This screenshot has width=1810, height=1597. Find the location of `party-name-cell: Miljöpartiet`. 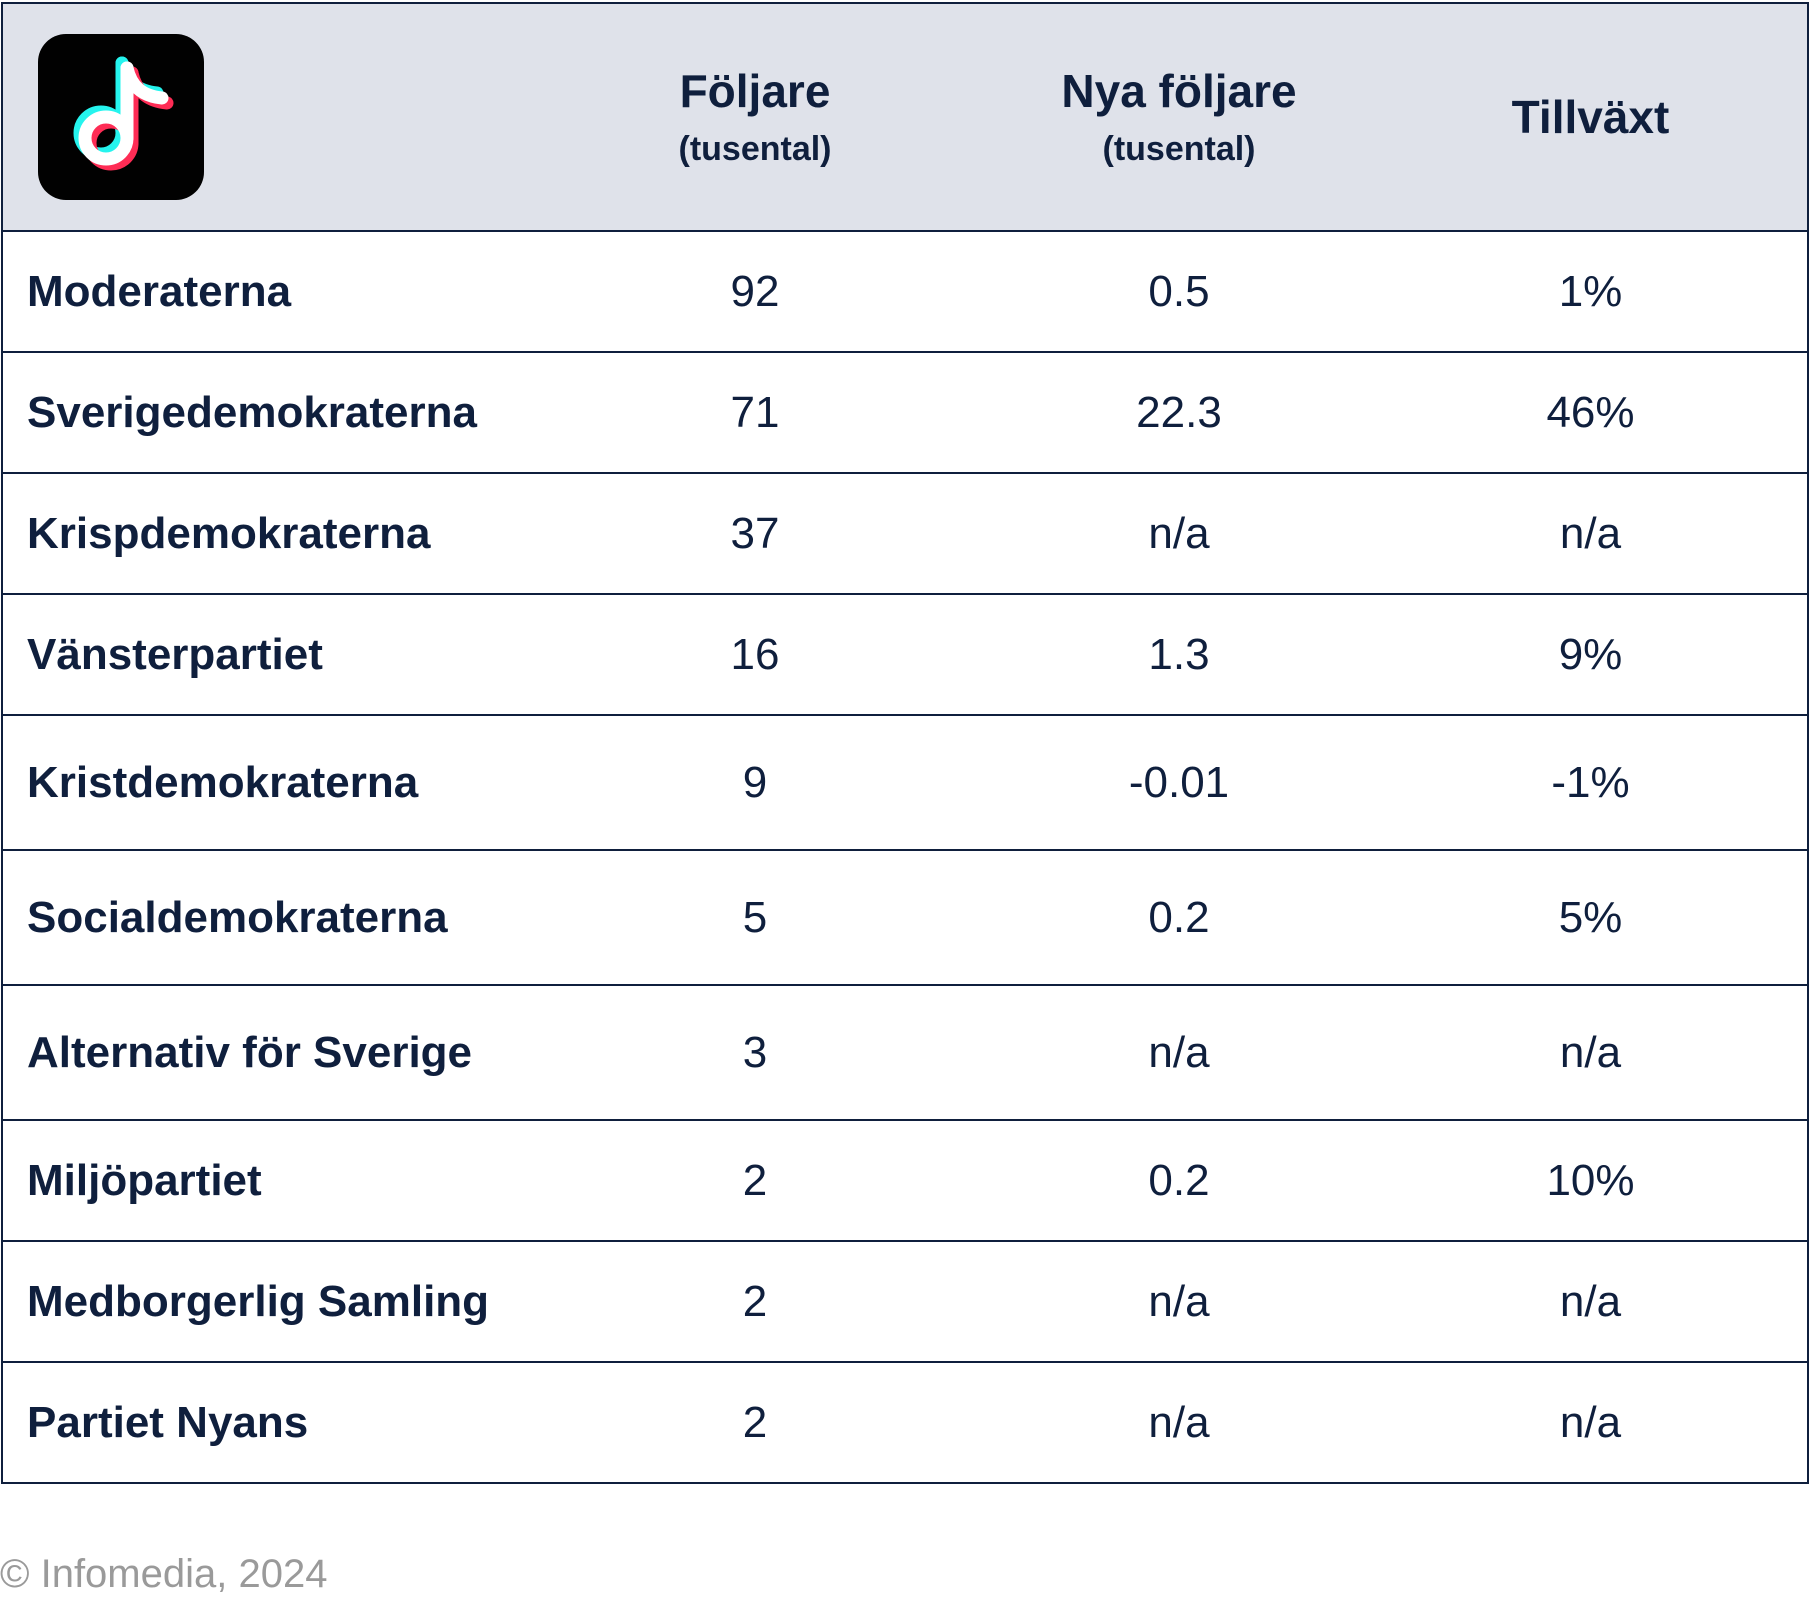

party-name-cell: Miljöpartiet is located at coordinates (263, 1180).